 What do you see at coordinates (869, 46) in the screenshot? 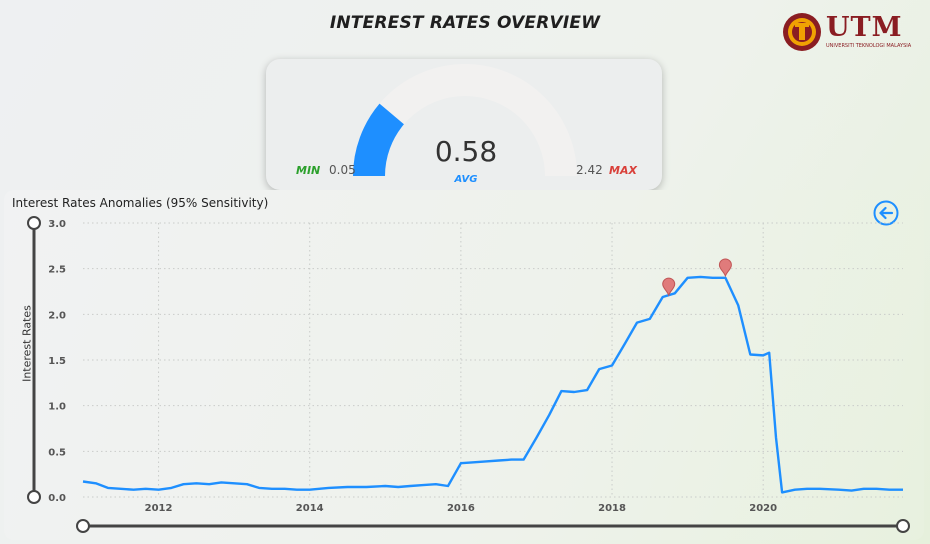
I see `logo-subtext: UNIVERSITI TEKNOLOGI MALAYSIA` at bounding box center [869, 46].